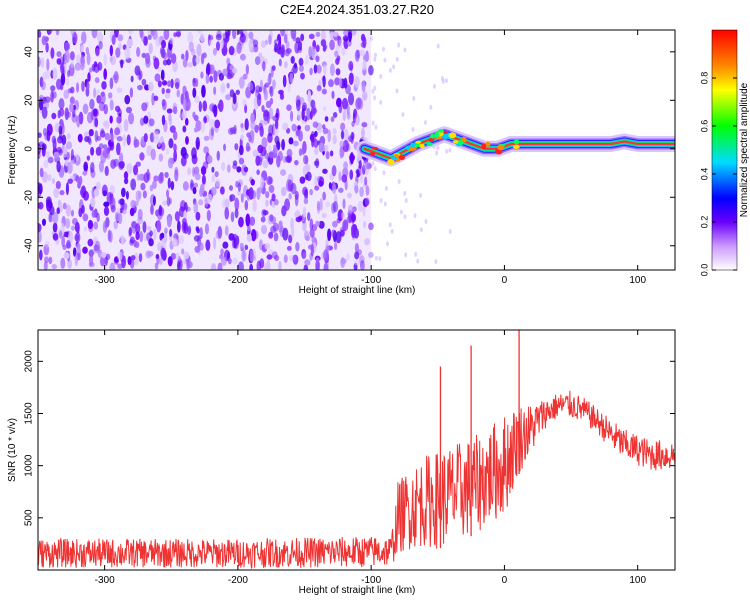  I want to click on figure-title: C2E4.2024.351.03.27.R20, so click(357, 9).